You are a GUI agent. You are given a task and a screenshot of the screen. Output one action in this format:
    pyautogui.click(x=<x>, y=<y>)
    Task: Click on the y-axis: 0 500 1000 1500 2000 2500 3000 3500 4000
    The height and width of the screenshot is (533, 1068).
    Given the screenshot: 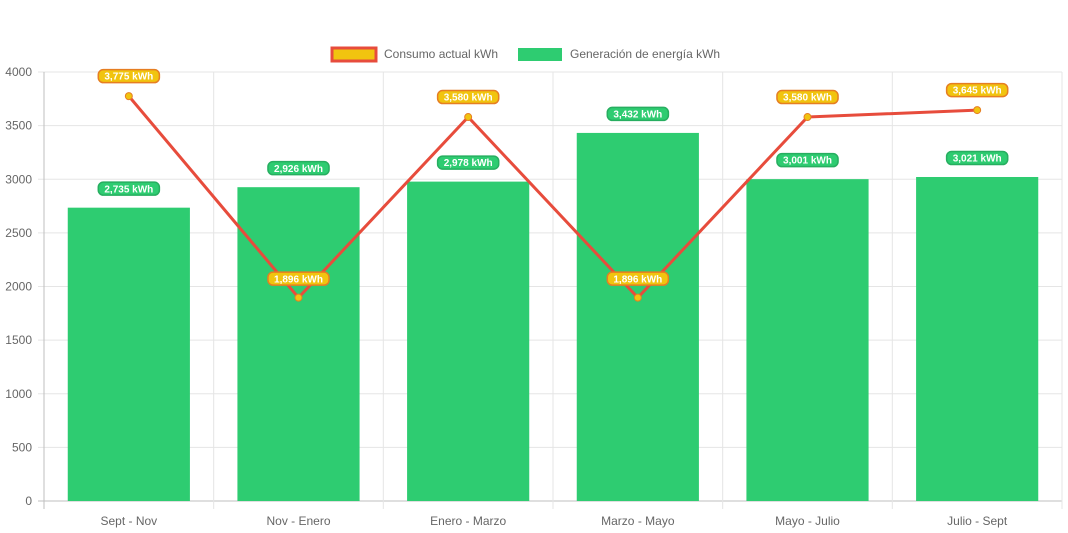 What is the action you would take?
    pyautogui.click(x=18, y=286)
    